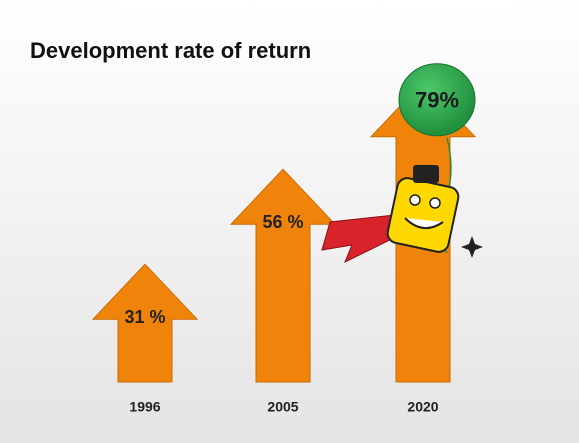 The image size is (579, 443). Describe the element at coordinates (144, 317) in the screenshot. I see `value-label: 31 %` at that location.